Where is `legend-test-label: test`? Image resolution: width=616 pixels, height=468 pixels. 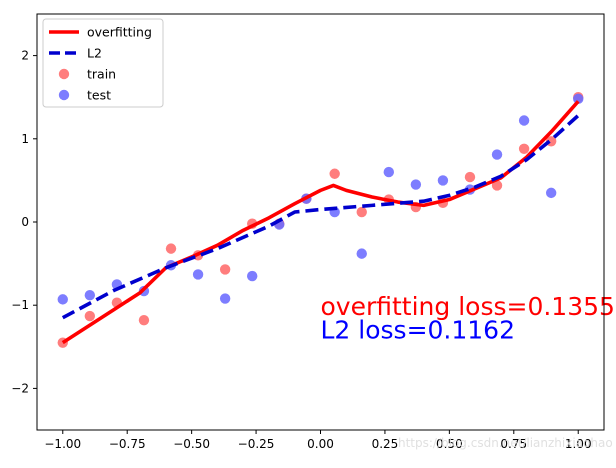 legend-test-label: test is located at coordinates (99, 95).